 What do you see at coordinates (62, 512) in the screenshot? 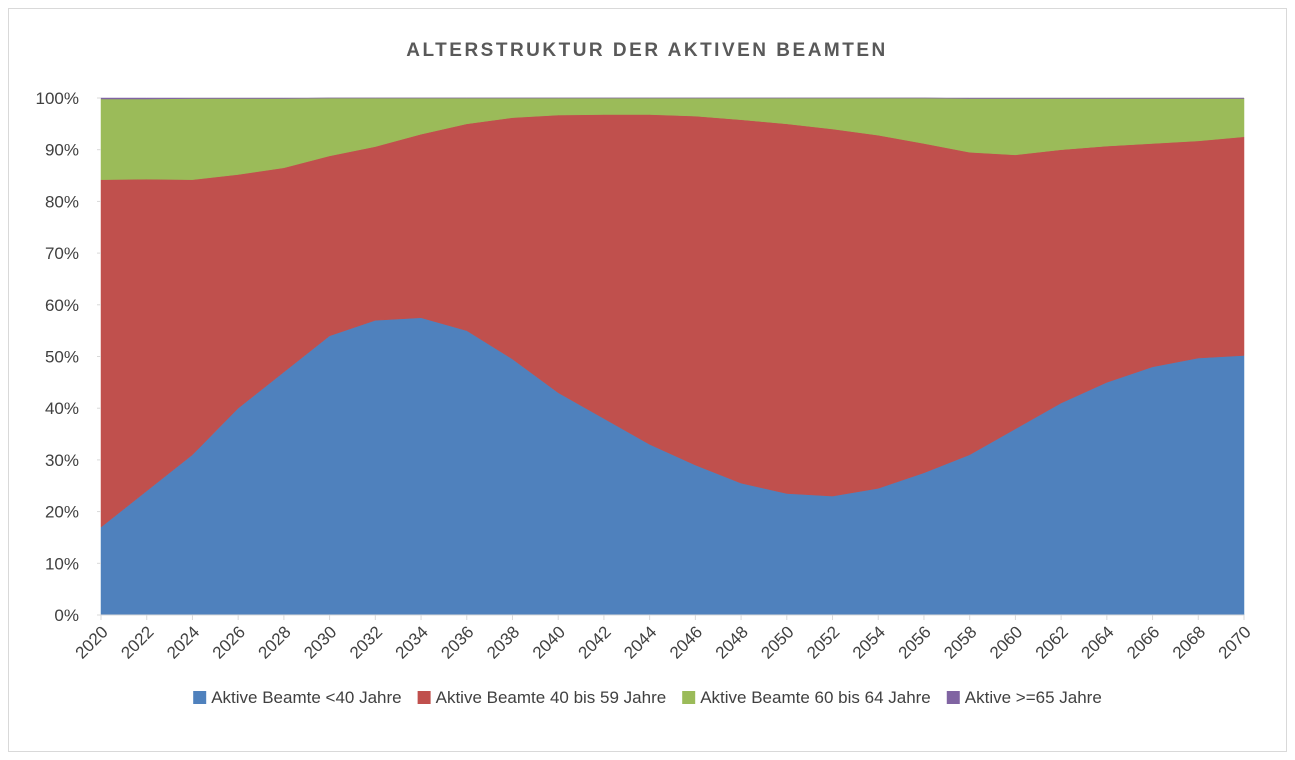
I see `y-tick-label: 20%` at bounding box center [62, 512].